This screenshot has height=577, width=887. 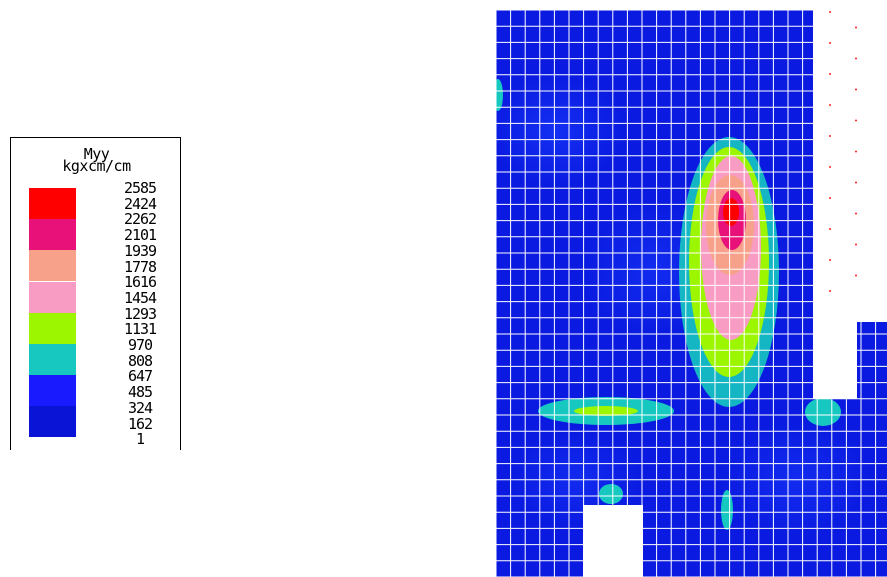 What do you see at coordinates (140, 313) in the screenshot?
I see `legend-tick-label: 1293` at bounding box center [140, 313].